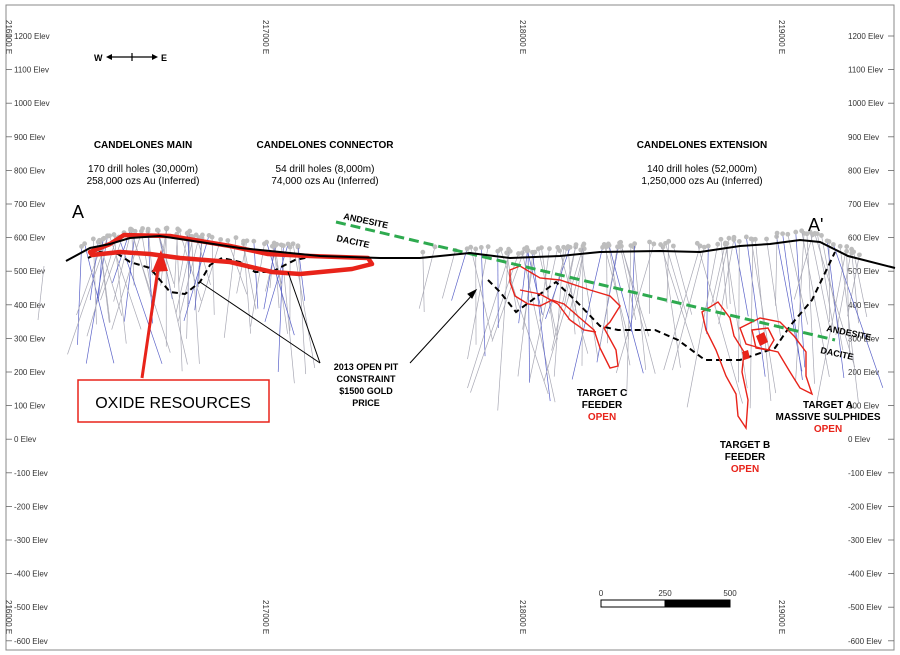  Describe the element at coordinates (31, 574) in the screenshot. I see `elevation-label: -400 Elev` at that location.